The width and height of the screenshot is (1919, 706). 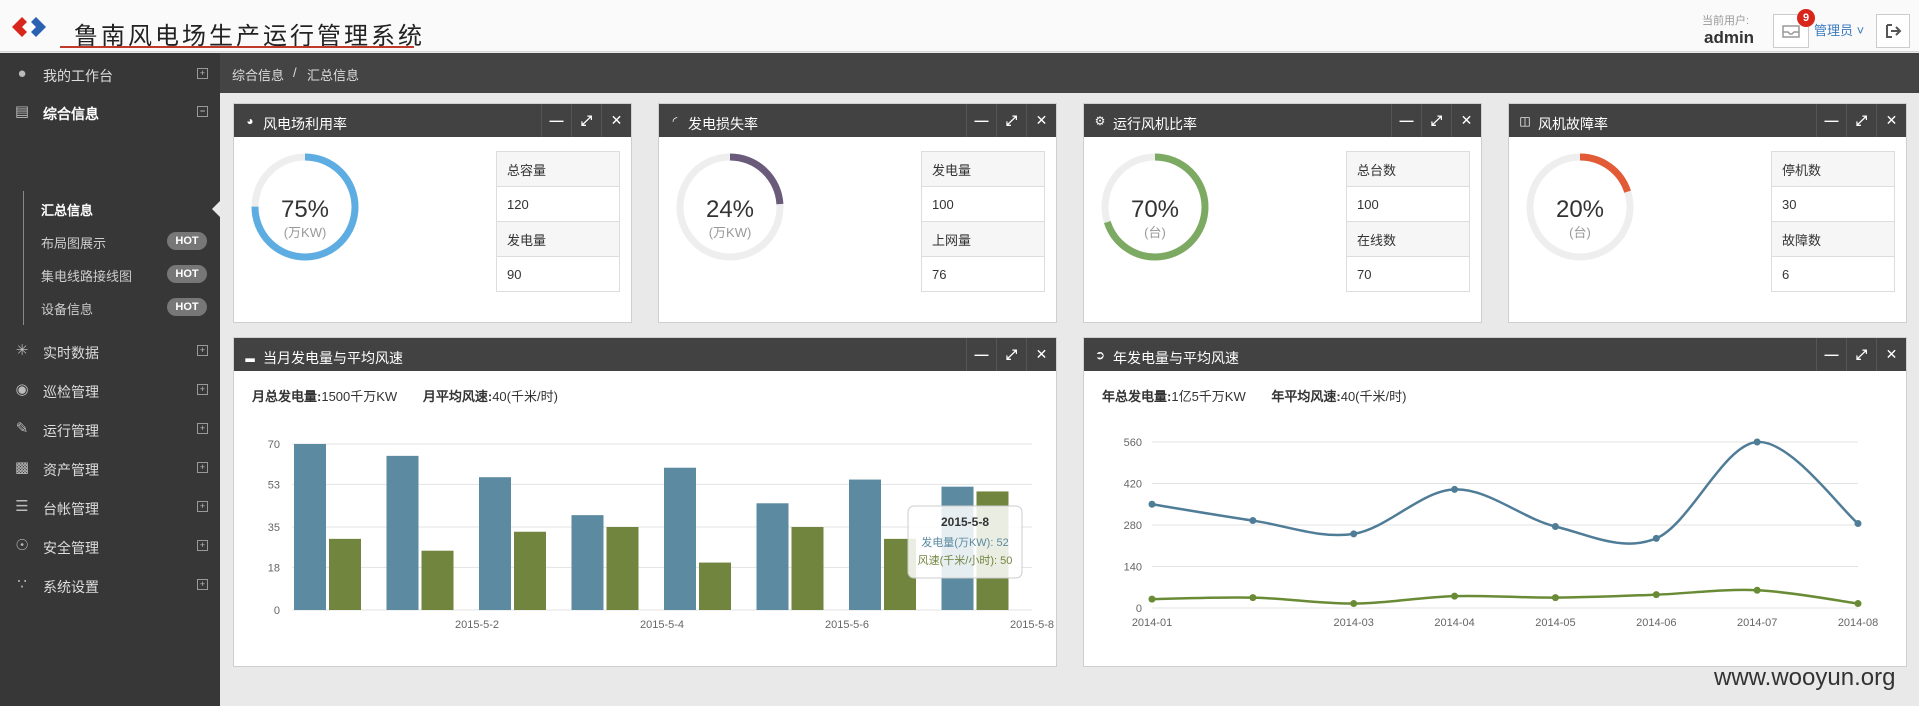 I want to click on sidebar-subitem-label: 集电线路接线图, so click(x=87, y=276).